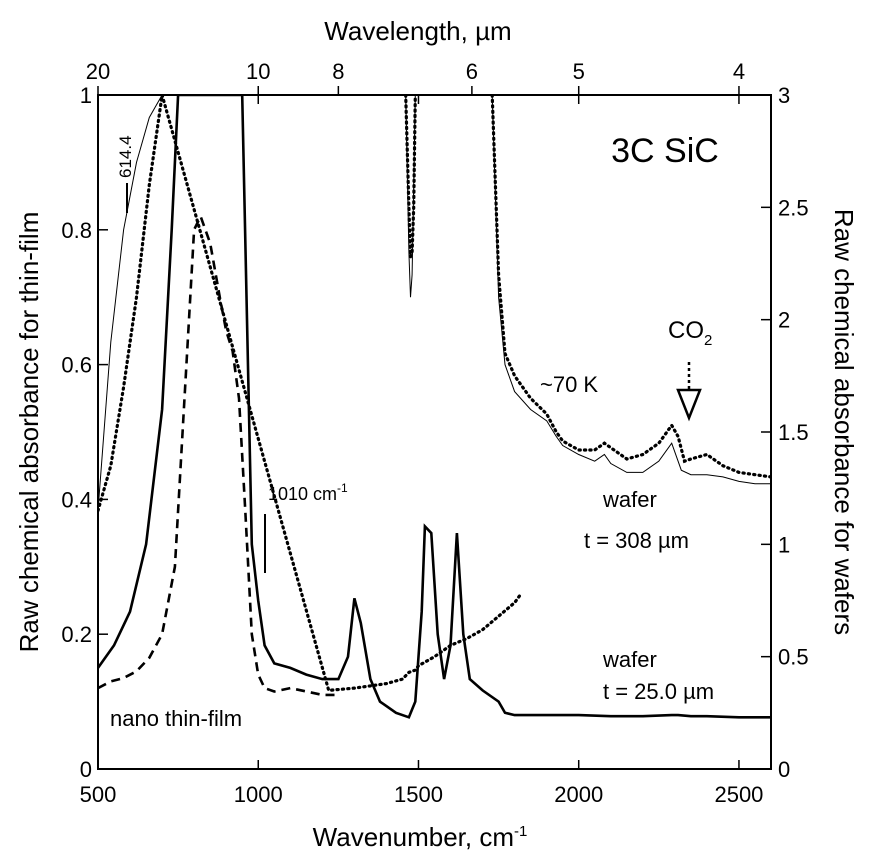  I want to click on y-tick-label: 0, so click(86, 769).